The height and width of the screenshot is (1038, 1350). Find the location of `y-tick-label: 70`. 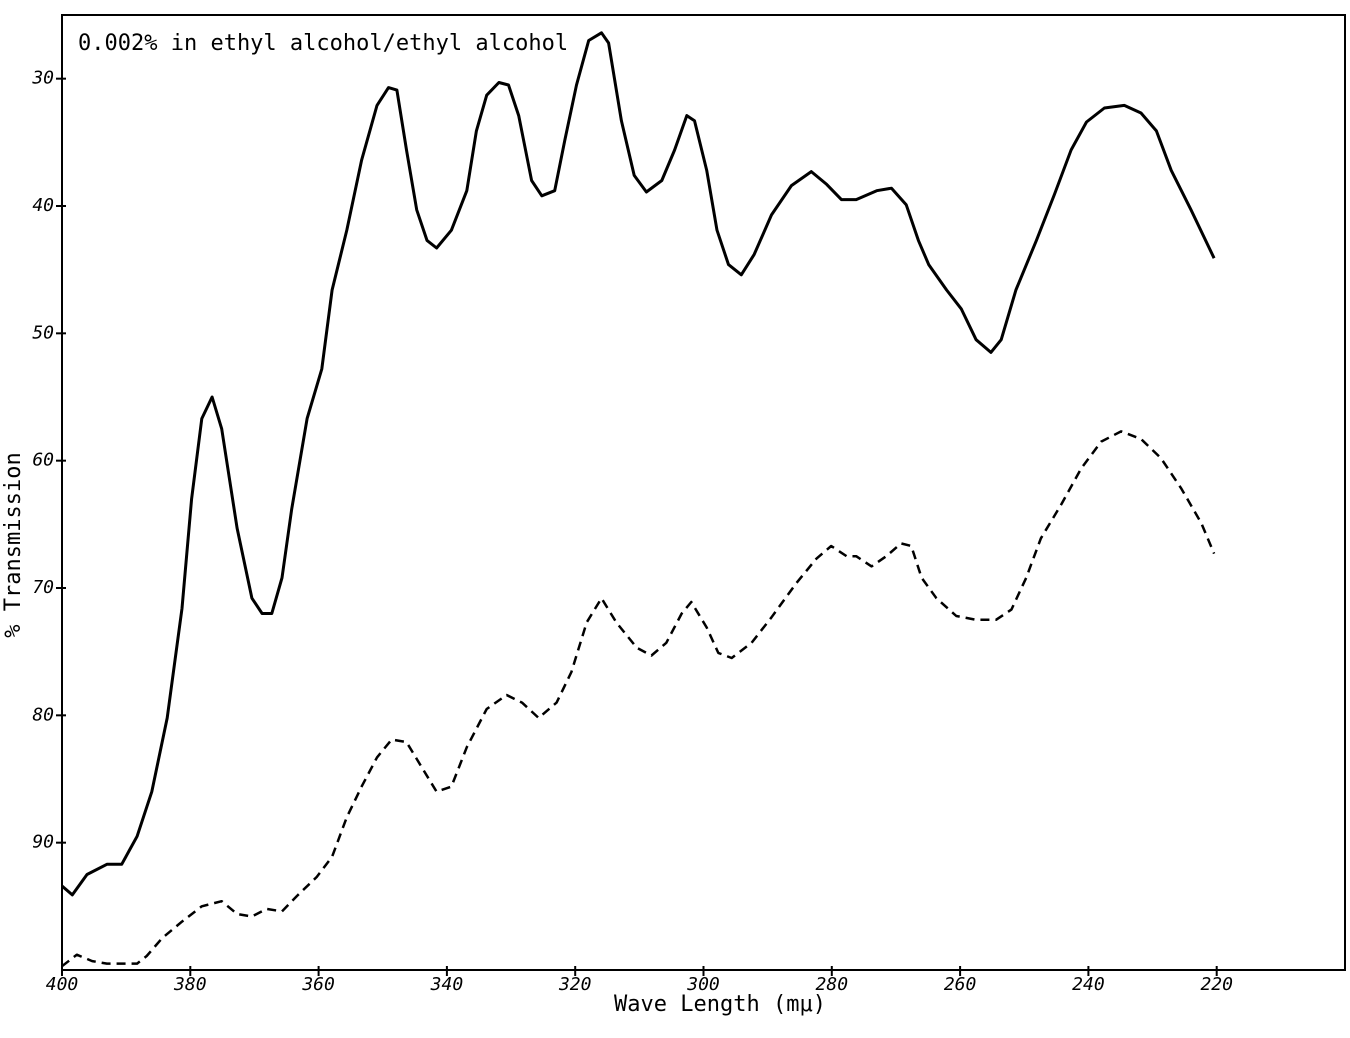

y-tick-label: 70 is located at coordinates (43, 587).